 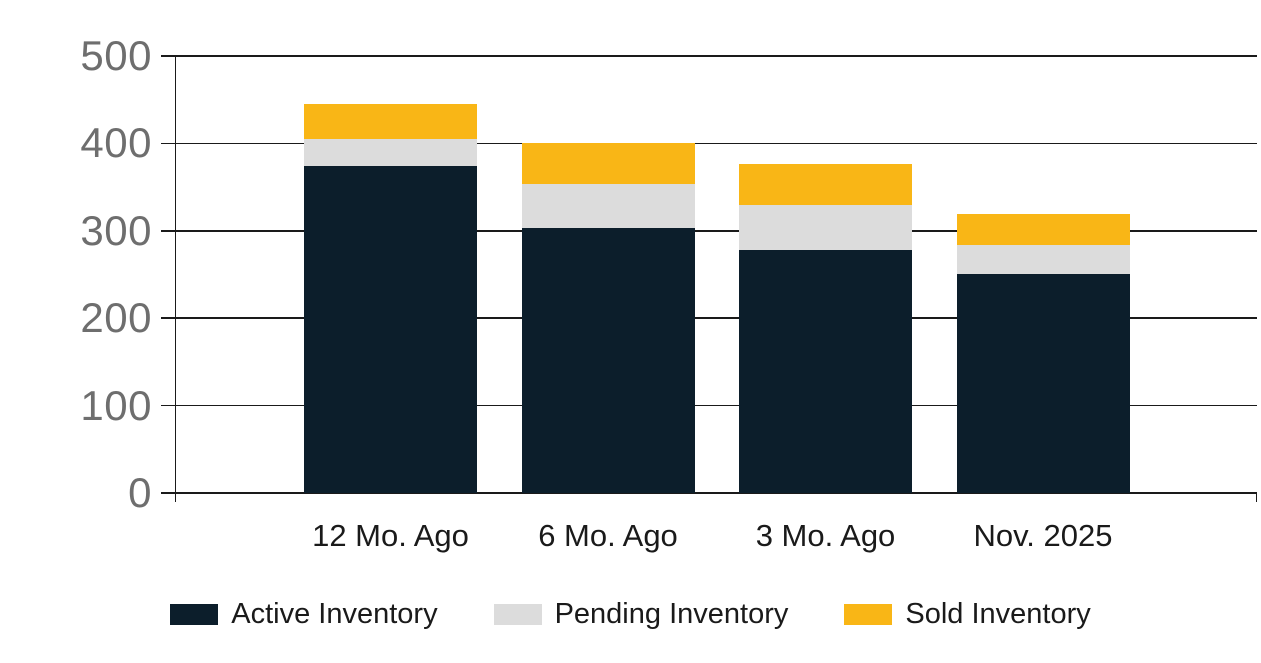 I want to click on bar-6-mo-ago-sold-inventory, so click(x=608, y=164).